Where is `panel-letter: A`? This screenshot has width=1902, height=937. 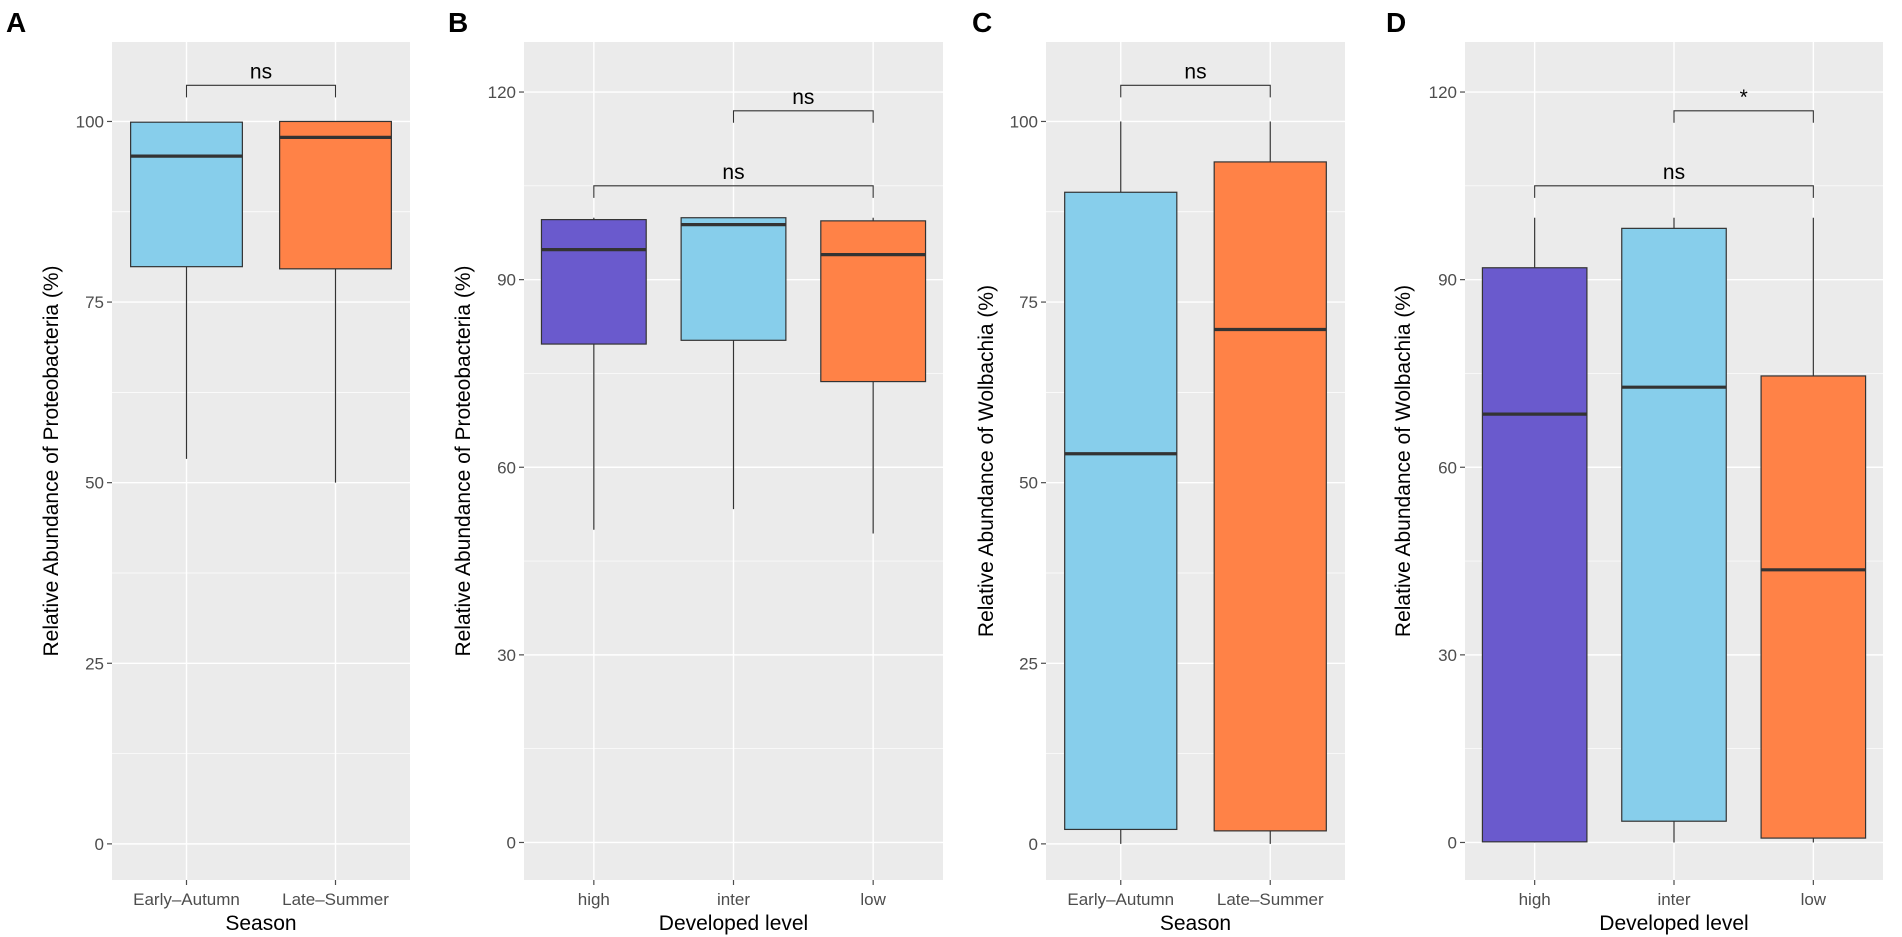 panel-letter: A is located at coordinates (16, 22).